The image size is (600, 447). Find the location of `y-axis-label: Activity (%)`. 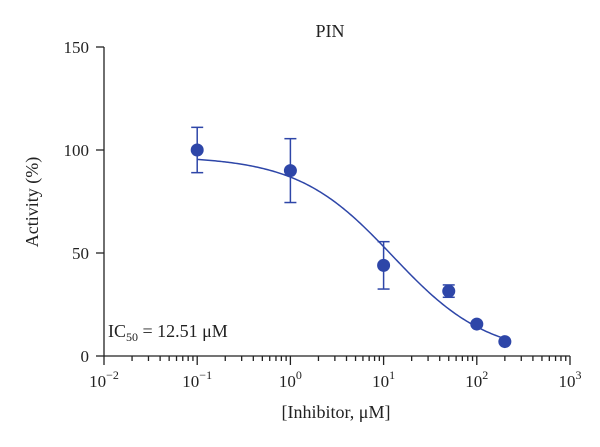

y-axis-label: Activity (%) is located at coordinates (32, 202).